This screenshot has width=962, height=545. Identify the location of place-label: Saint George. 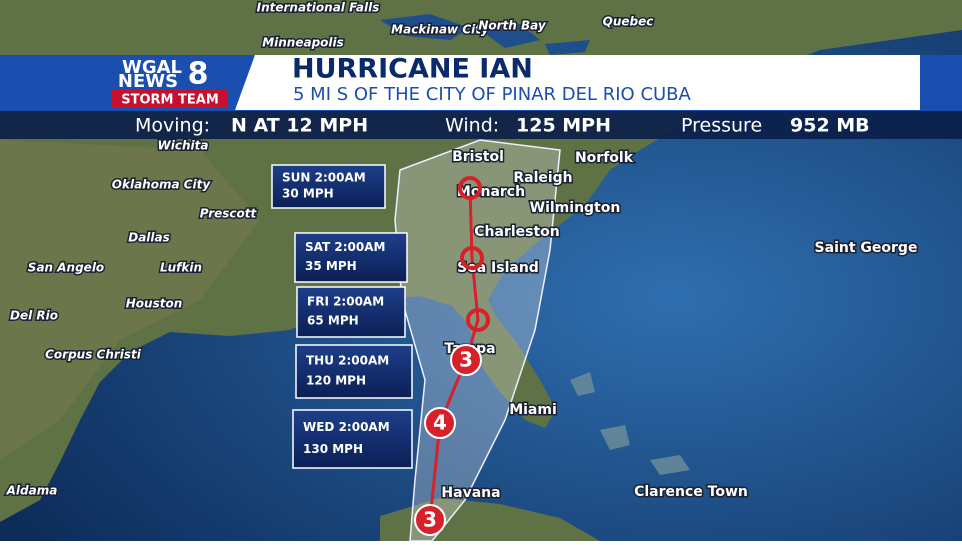
(866, 248).